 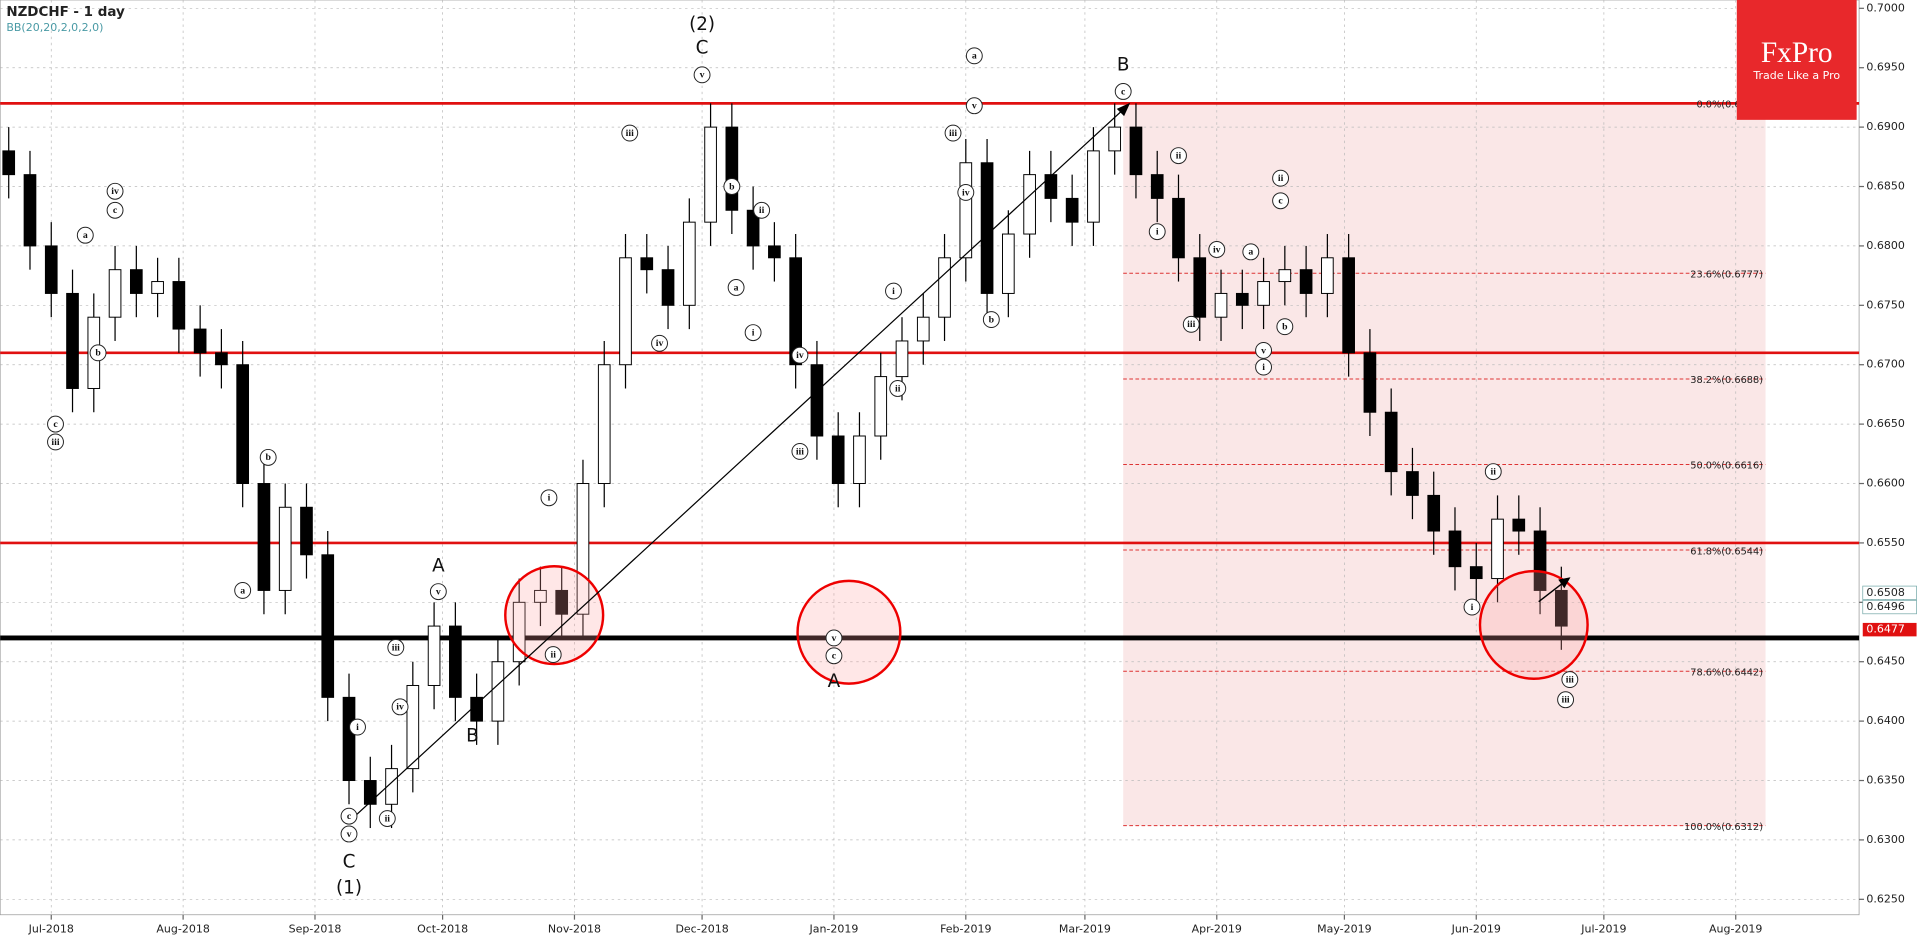 What do you see at coordinates (1796, 75) in the screenshot?
I see `brand-tagline: Trade Like a Pro` at bounding box center [1796, 75].